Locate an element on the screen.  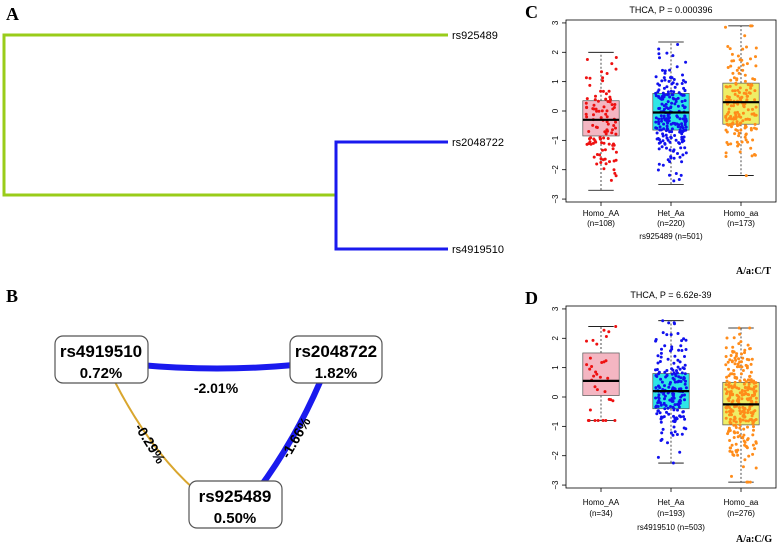
tree-leaf-label: rs4919510 is located at coordinates (478, 250).